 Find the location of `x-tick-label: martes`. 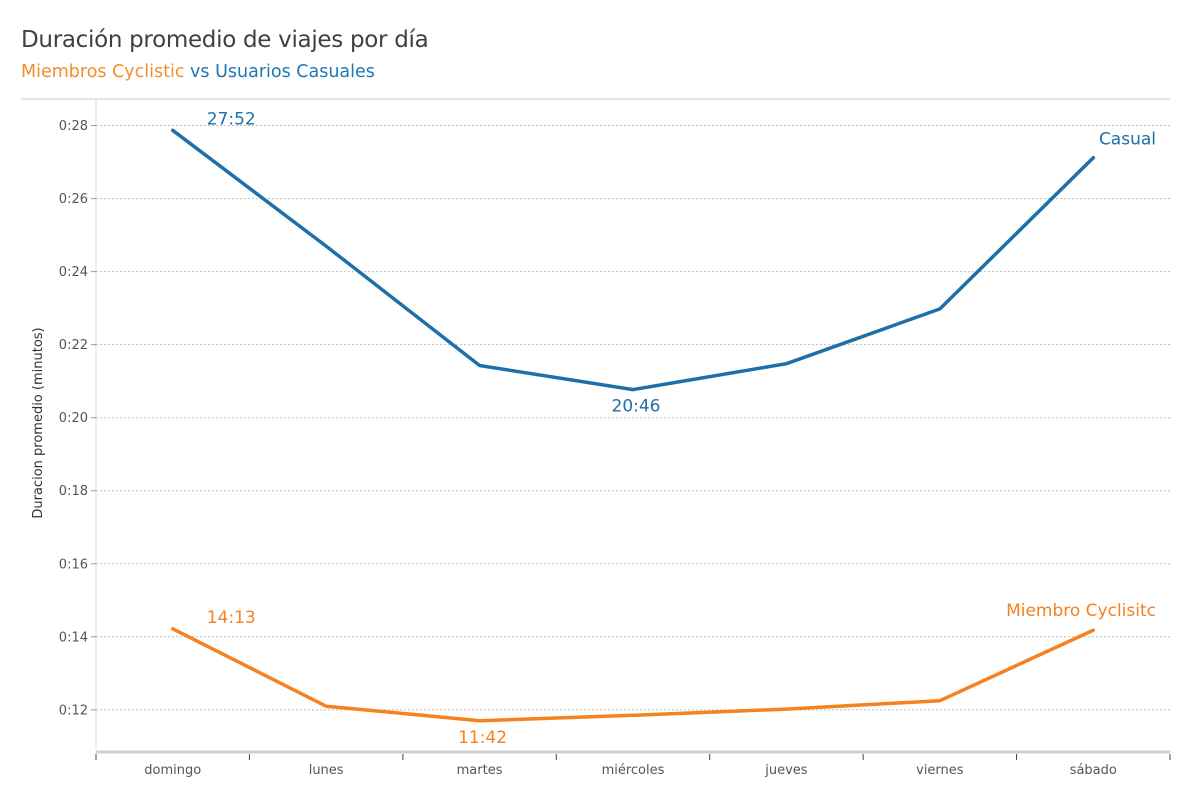

x-tick-label: martes is located at coordinates (480, 770).